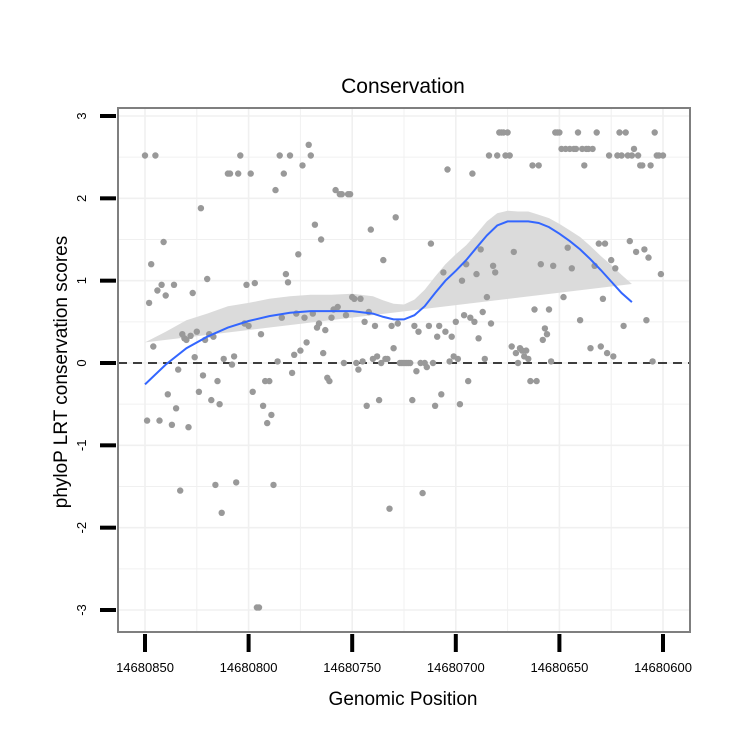 The height and width of the screenshot is (750, 750). I want to click on y-tick-label: -3, so click(81, 610).